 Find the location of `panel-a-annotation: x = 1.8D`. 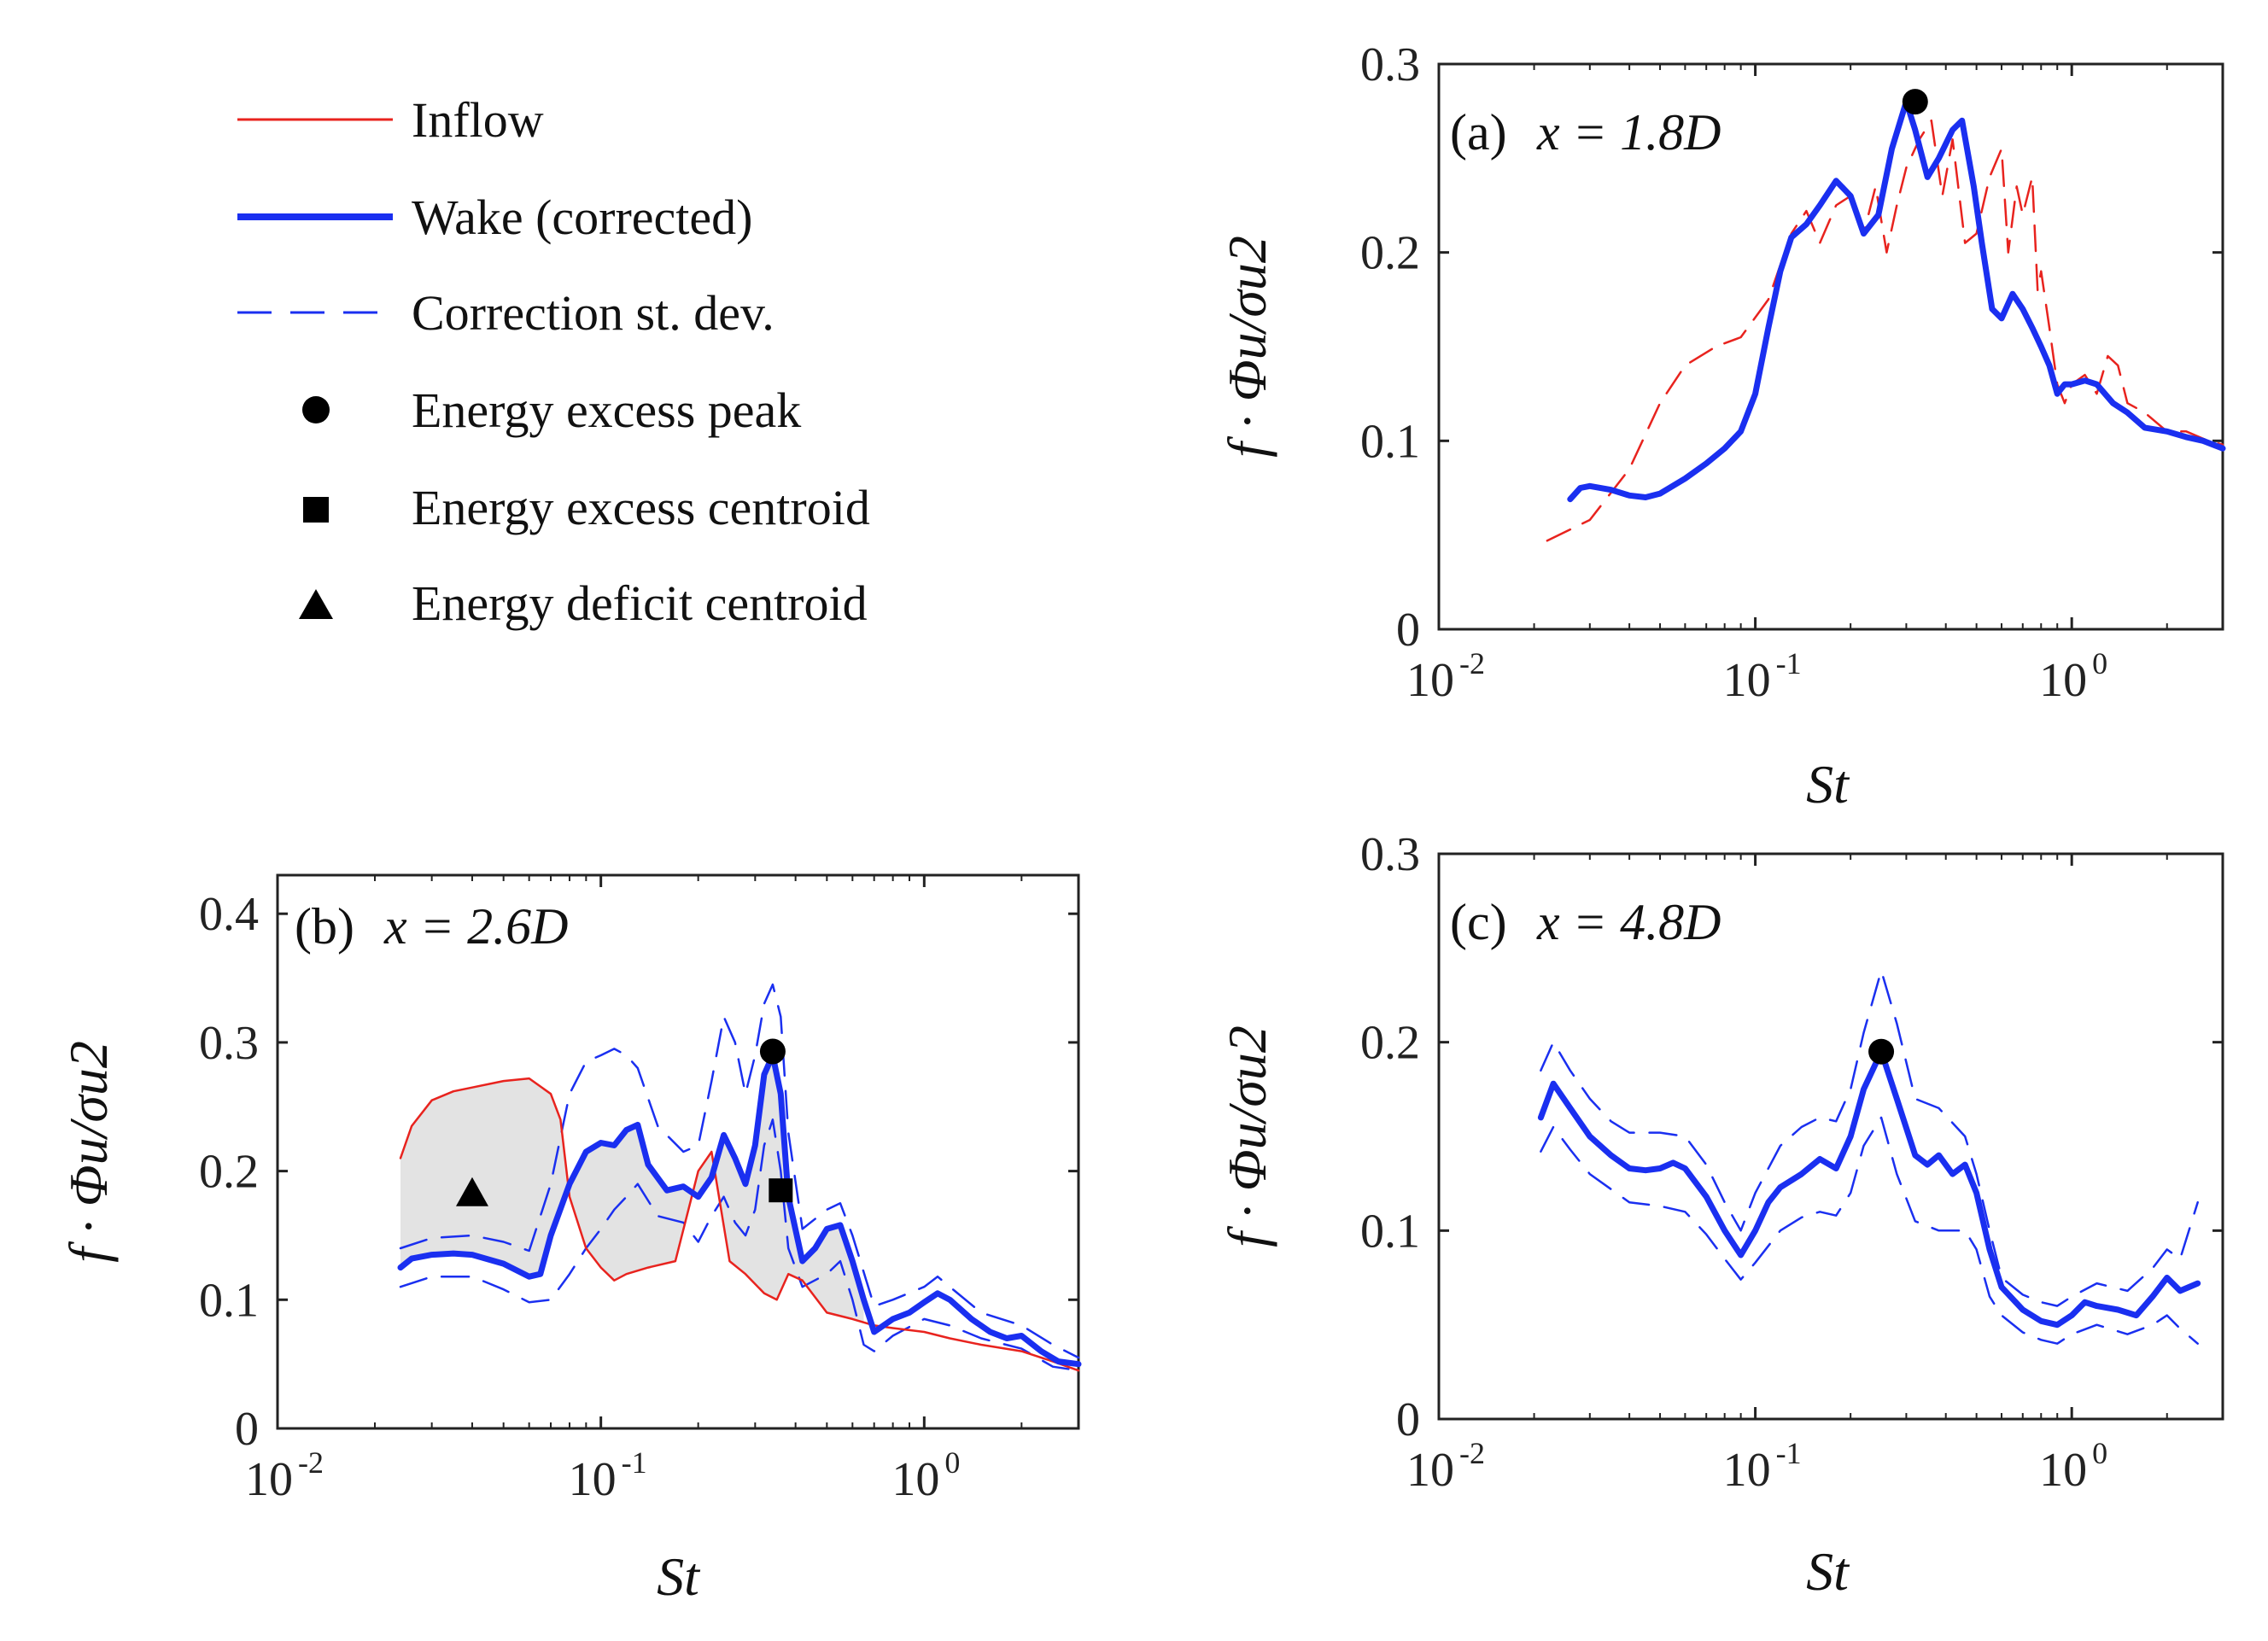

panel-a-annotation: x = 1.8D is located at coordinates (1628, 132).